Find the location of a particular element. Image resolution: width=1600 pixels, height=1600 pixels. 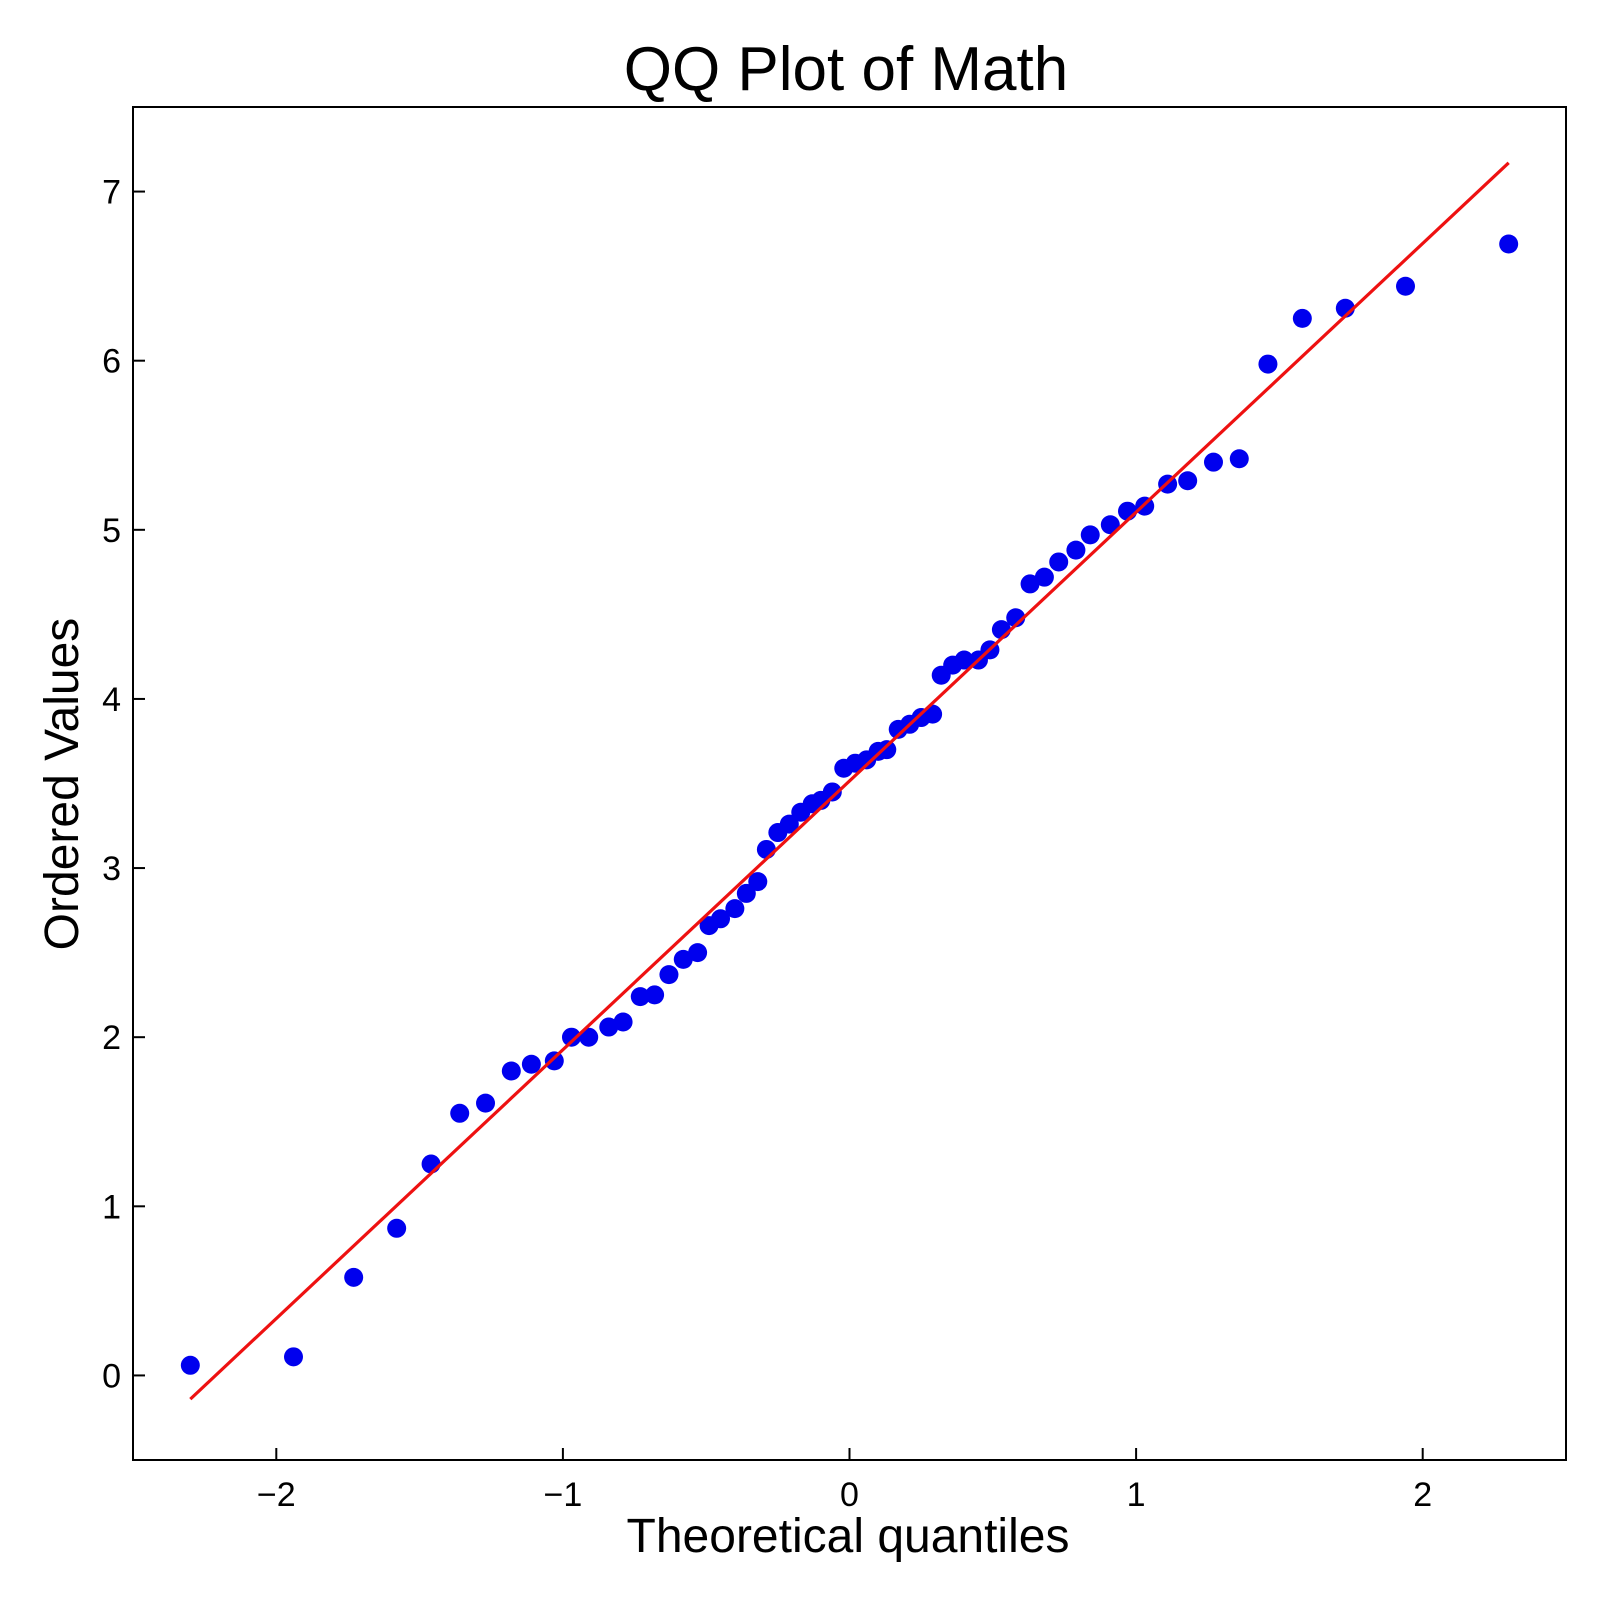

x-tick-label: 1 is located at coordinates (1136, 1495).